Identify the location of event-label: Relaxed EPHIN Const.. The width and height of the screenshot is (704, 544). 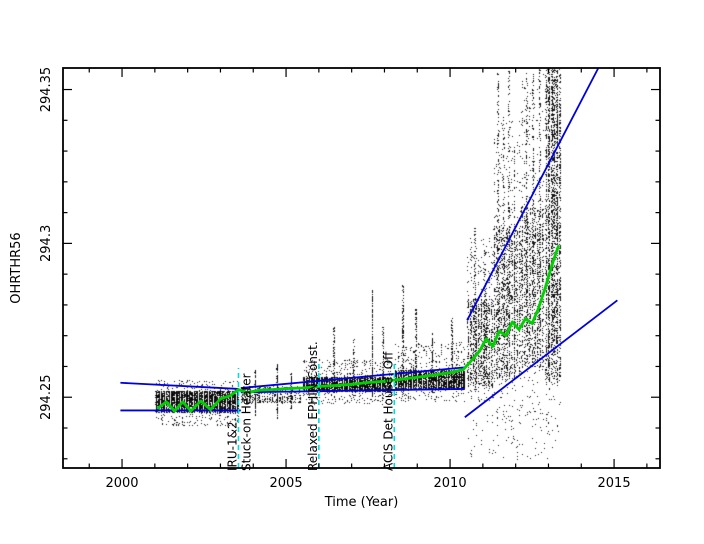
(313, 406).